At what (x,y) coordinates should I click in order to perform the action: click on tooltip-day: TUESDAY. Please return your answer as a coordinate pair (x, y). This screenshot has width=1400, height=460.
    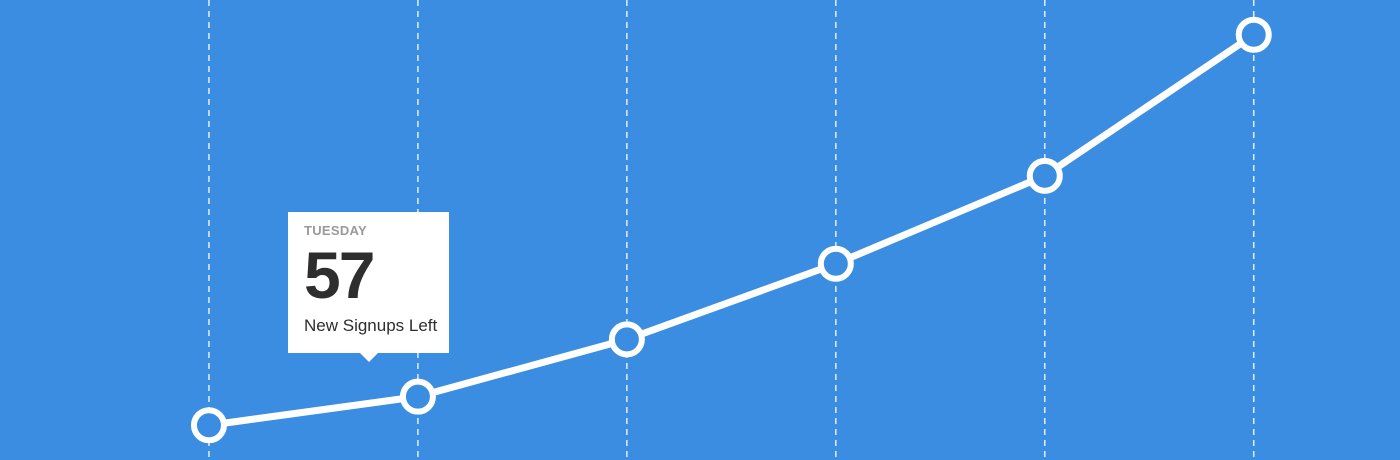
    Looking at the image, I should click on (336, 230).